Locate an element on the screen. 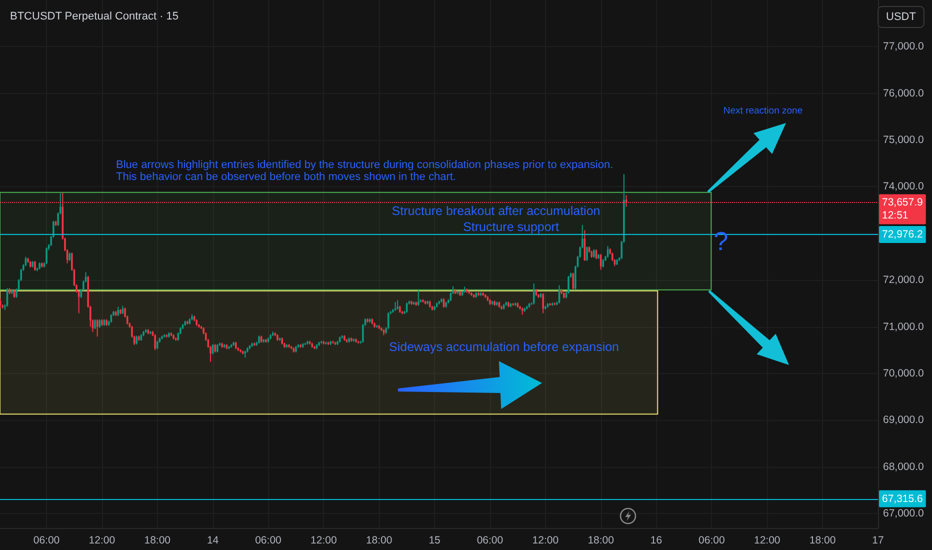  annotation: Structure support is located at coordinates (511, 227).